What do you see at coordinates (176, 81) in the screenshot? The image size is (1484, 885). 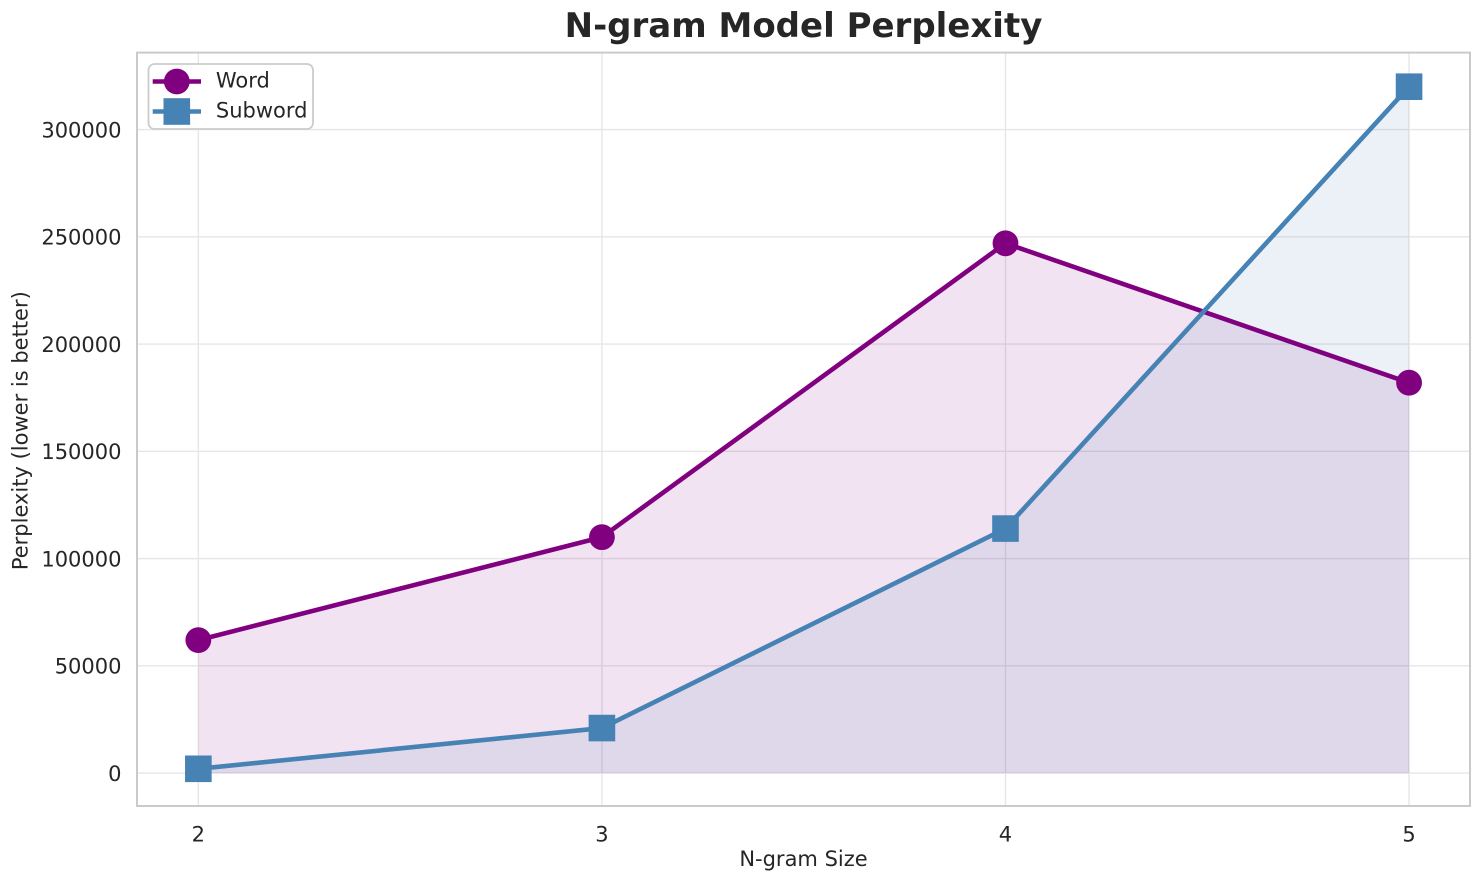 I see `legend-marker-circle` at bounding box center [176, 81].